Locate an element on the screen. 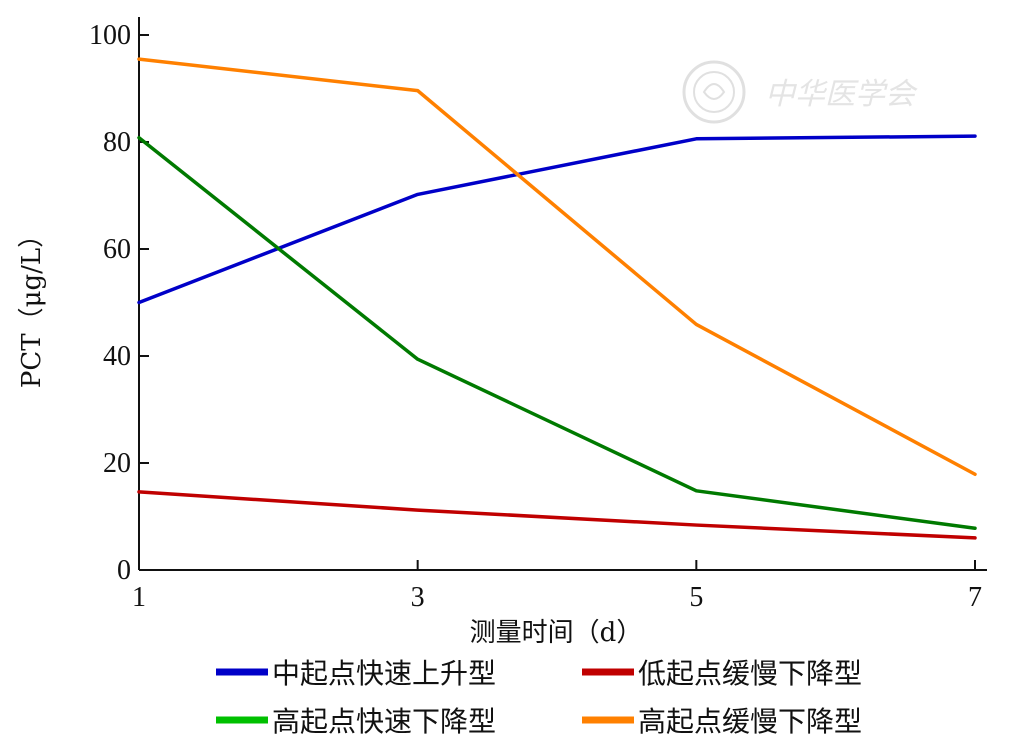 Image resolution: width=1024 pixels, height=746 pixels. legend-label-1: 中起点快速上升型 is located at coordinates (384, 673).